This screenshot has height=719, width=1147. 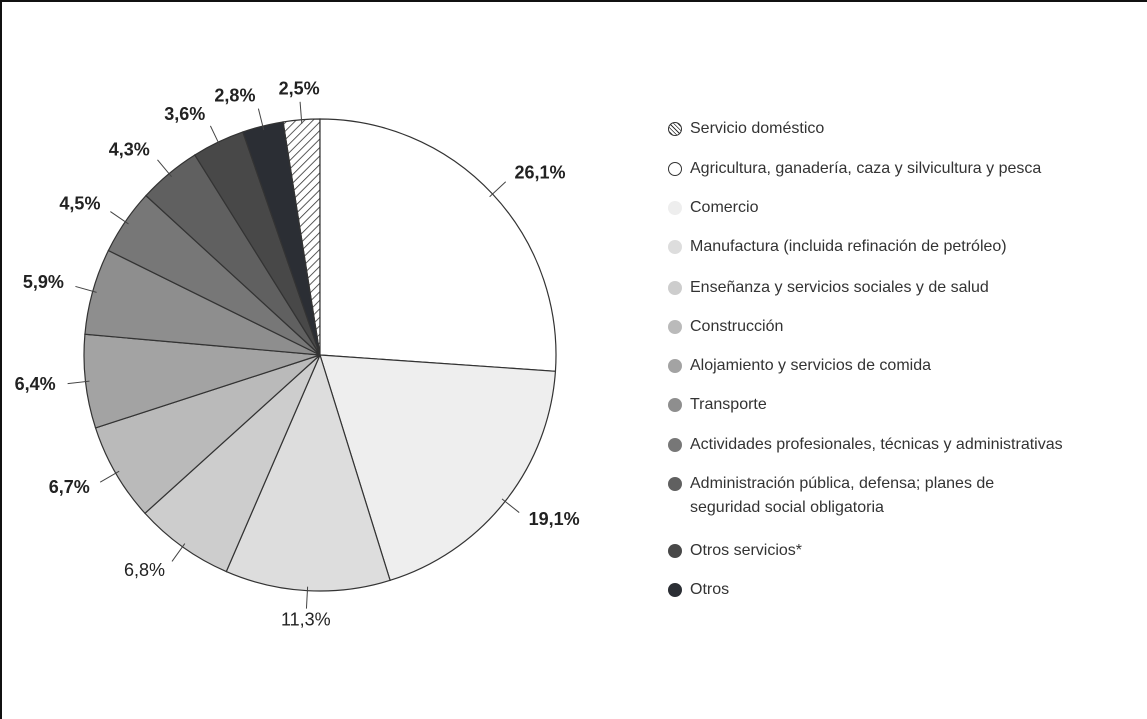 What do you see at coordinates (144, 570) in the screenshot?
I see `data-label: 6,8%` at bounding box center [144, 570].